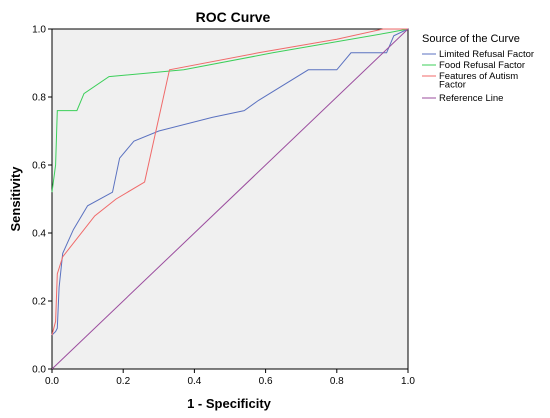  Describe the element at coordinates (194, 381) in the screenshot. I see `x-tick-label: 0.4` at that location.